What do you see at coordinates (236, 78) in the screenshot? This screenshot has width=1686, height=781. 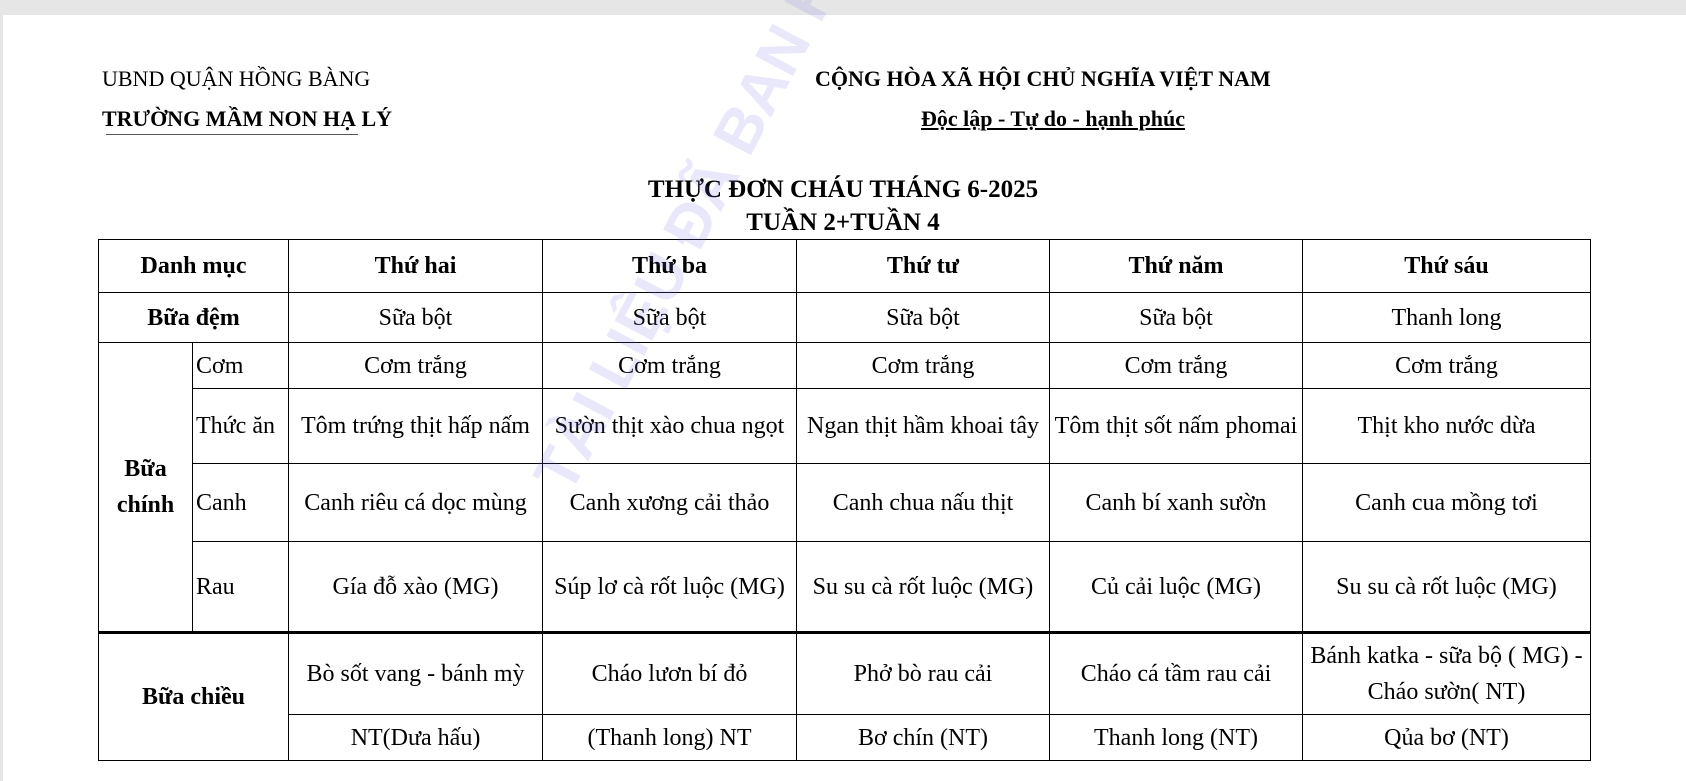 I see `district-name: UBND QUẬN HỒNG BÀNG` at bounding box center [236, 78].